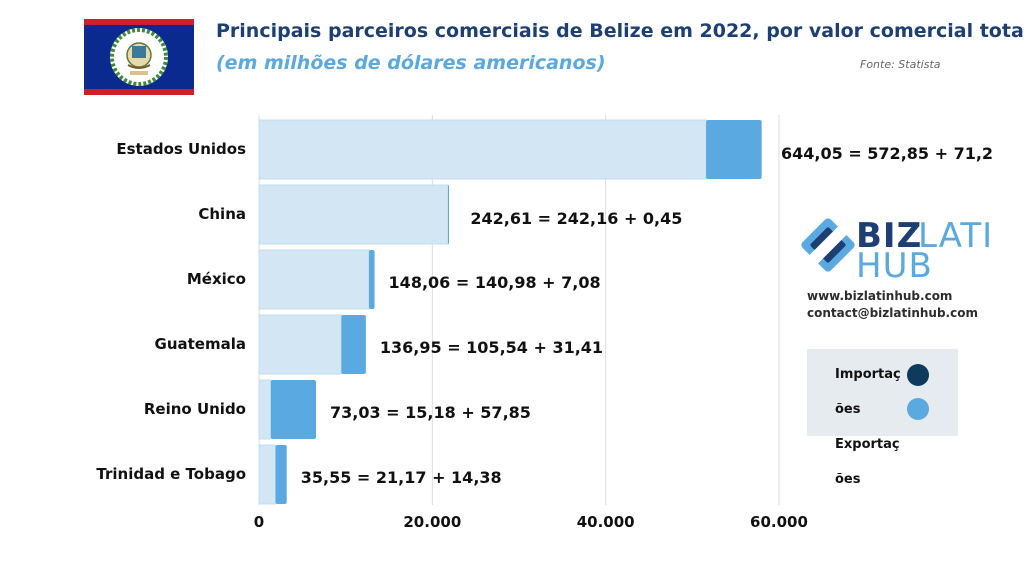 Image resolution: width=1024 pixels, height=576 pixels. I want to click on logo-mark-icon, so click(828, 245).